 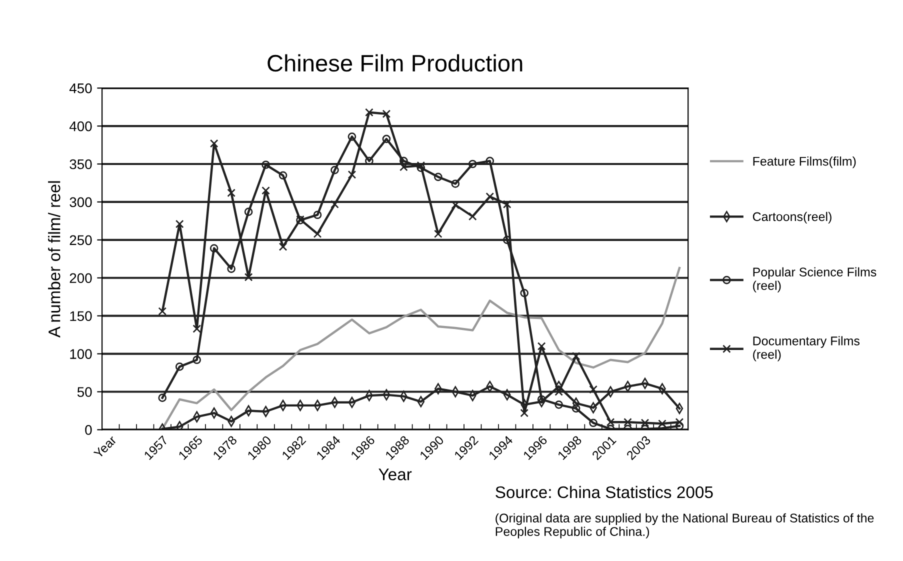 What do you see at coordinates (814, 279) in the screenshot?
I see `legend-label: Popular Science Films (reel)` at bounding box center [814, 279].